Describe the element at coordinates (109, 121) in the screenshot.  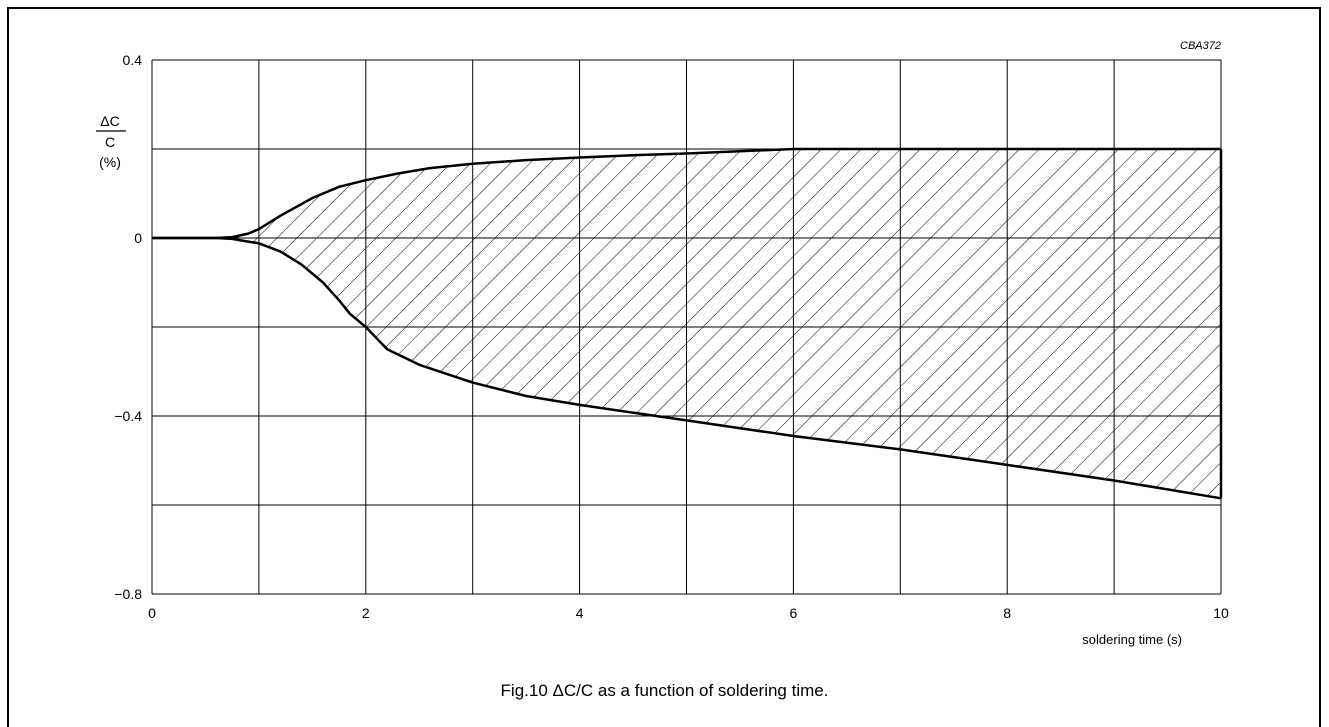
I see `y-label-numerator: ΔC` at that location.